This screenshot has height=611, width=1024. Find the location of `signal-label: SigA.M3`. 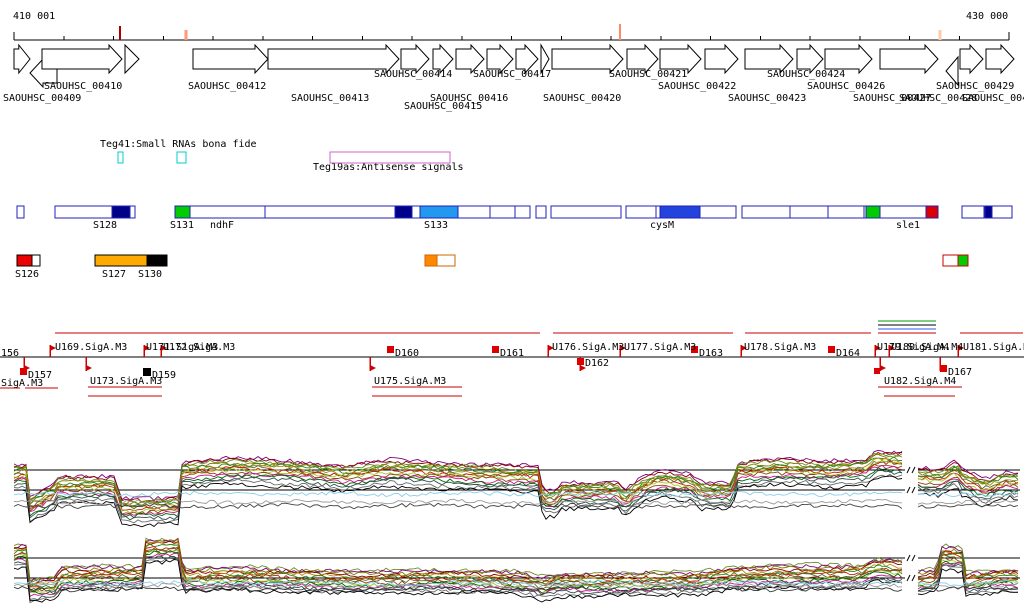

signal-label: SigA.M3 is located at coordinates (22, 383).